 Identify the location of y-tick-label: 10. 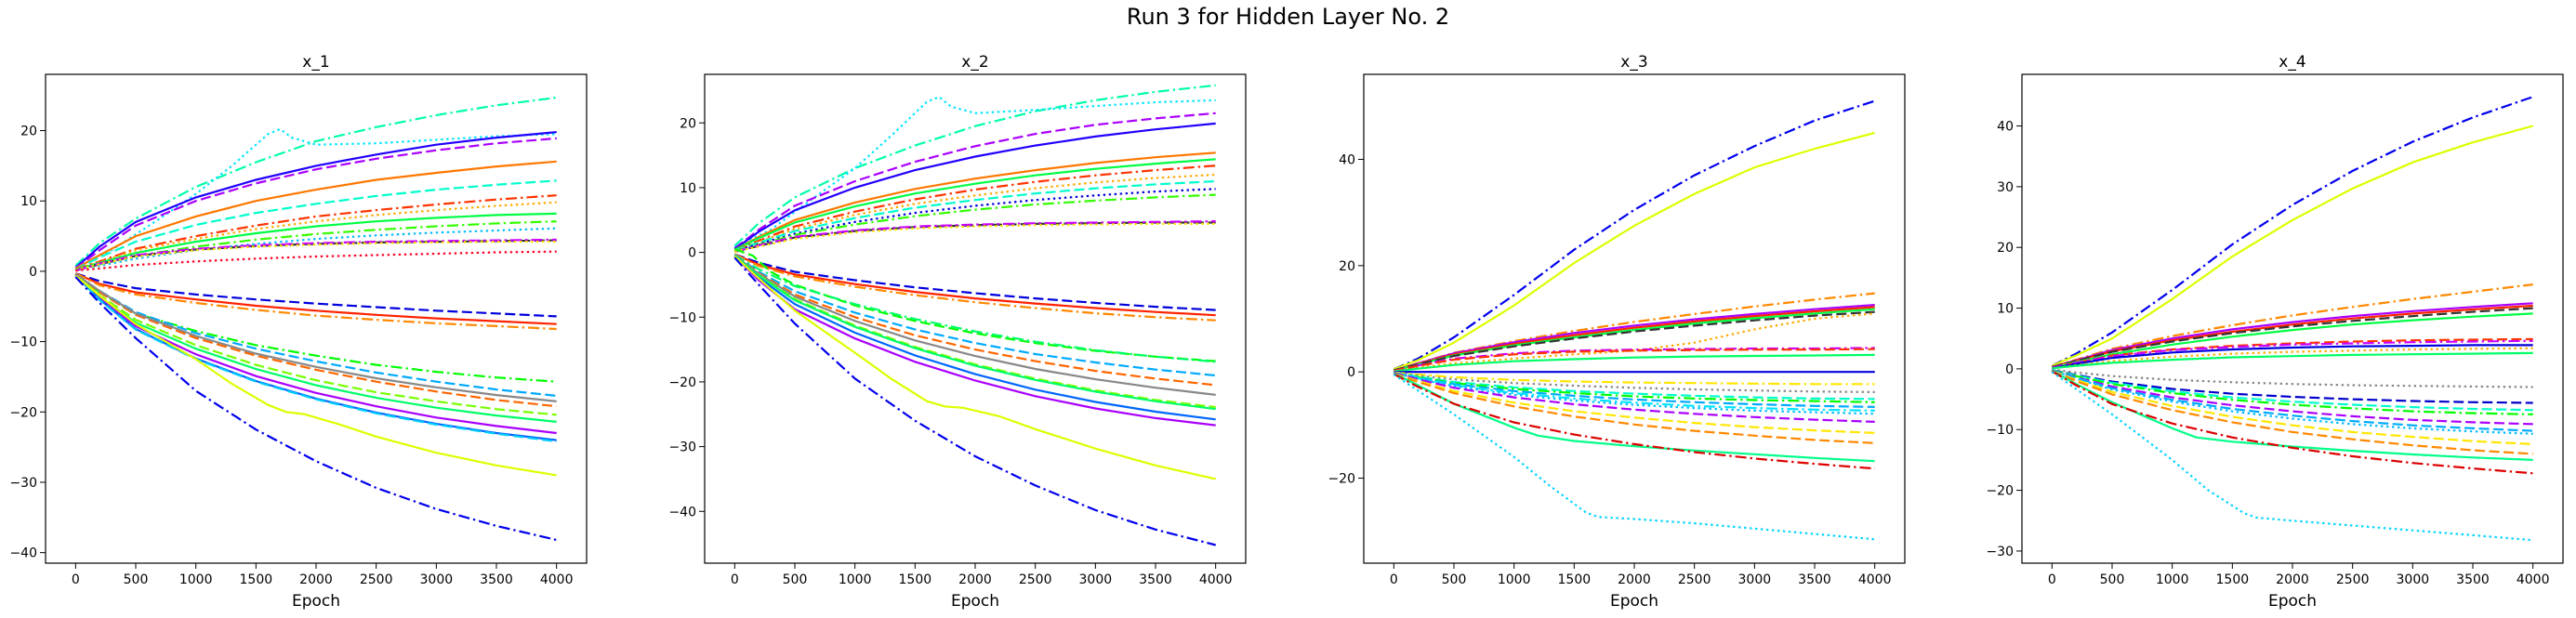
(688, 188).